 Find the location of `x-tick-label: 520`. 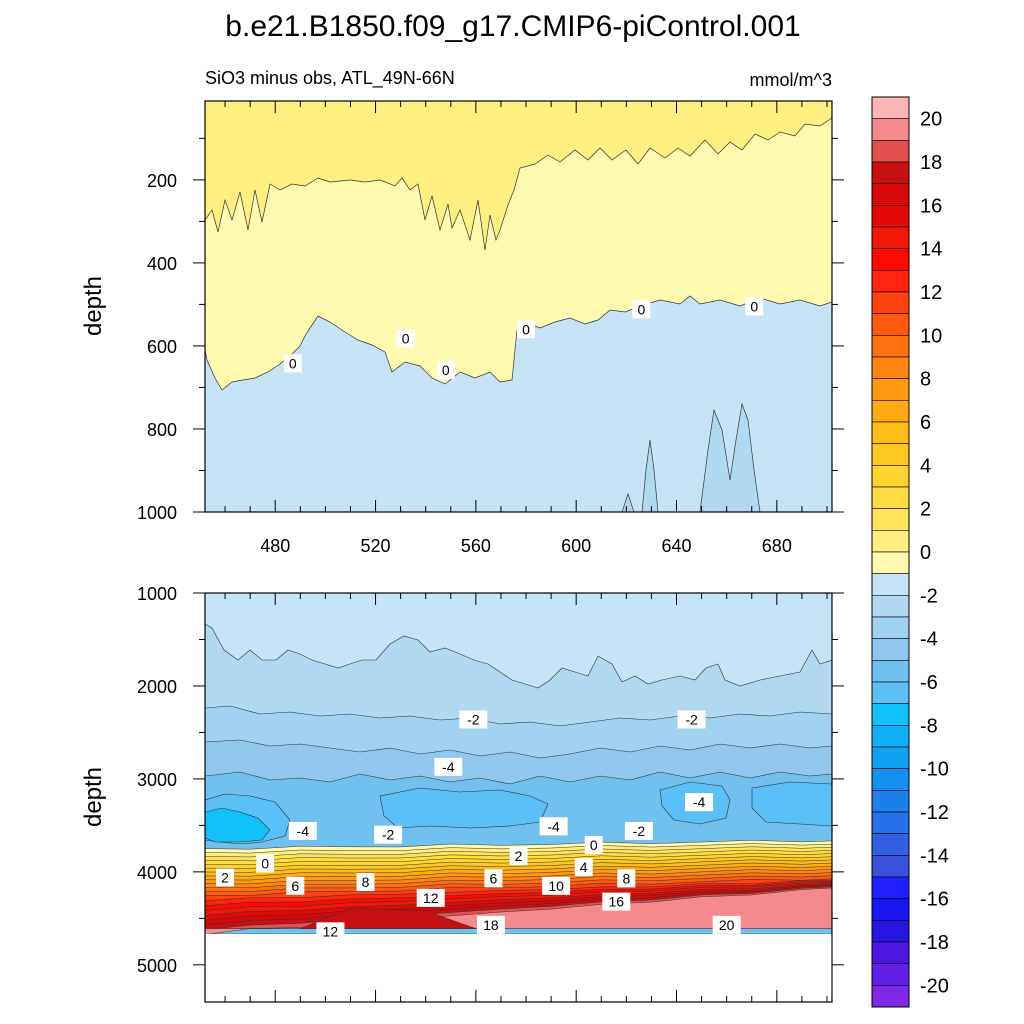

x-tick-label: 520 is located at coordinates (376, 546).